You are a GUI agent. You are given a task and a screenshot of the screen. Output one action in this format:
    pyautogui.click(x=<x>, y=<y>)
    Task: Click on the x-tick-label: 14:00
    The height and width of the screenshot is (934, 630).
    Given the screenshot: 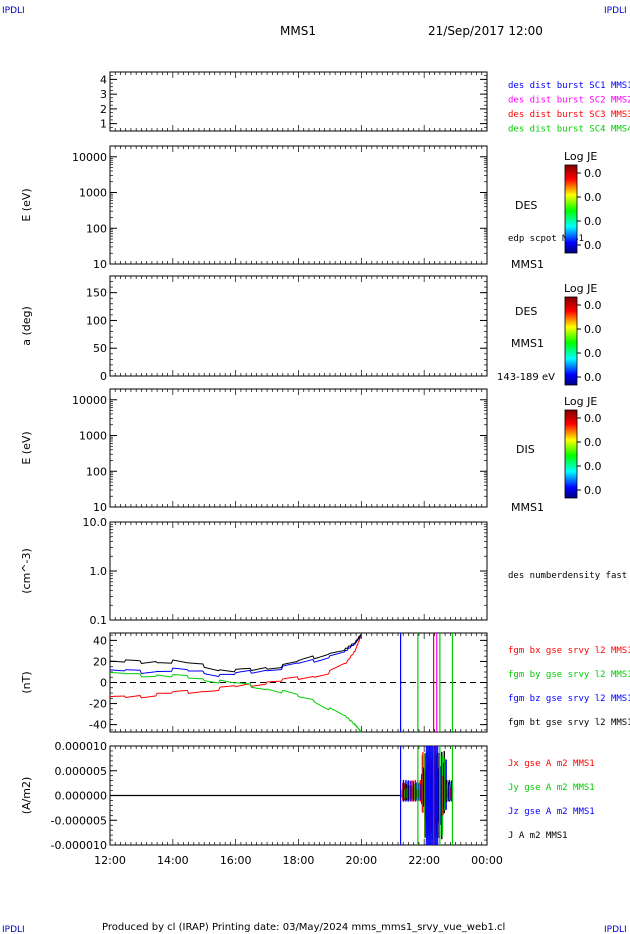 What is the action you would take?
    pyautogui.click(x=173, y=860)
    